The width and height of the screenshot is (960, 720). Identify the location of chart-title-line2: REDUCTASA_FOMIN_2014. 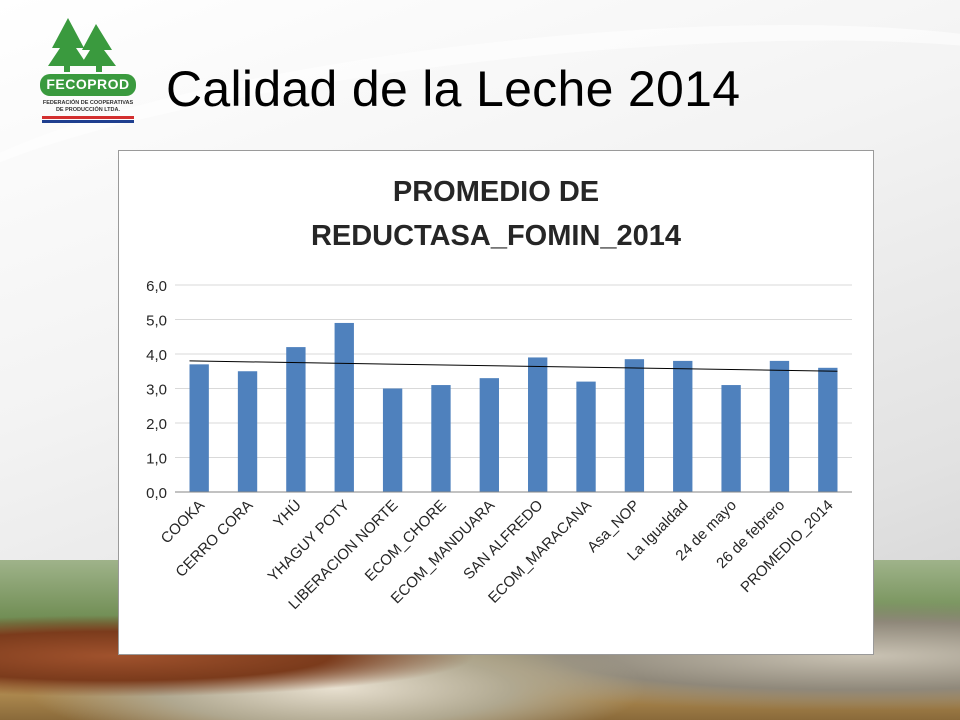
(496, 236).